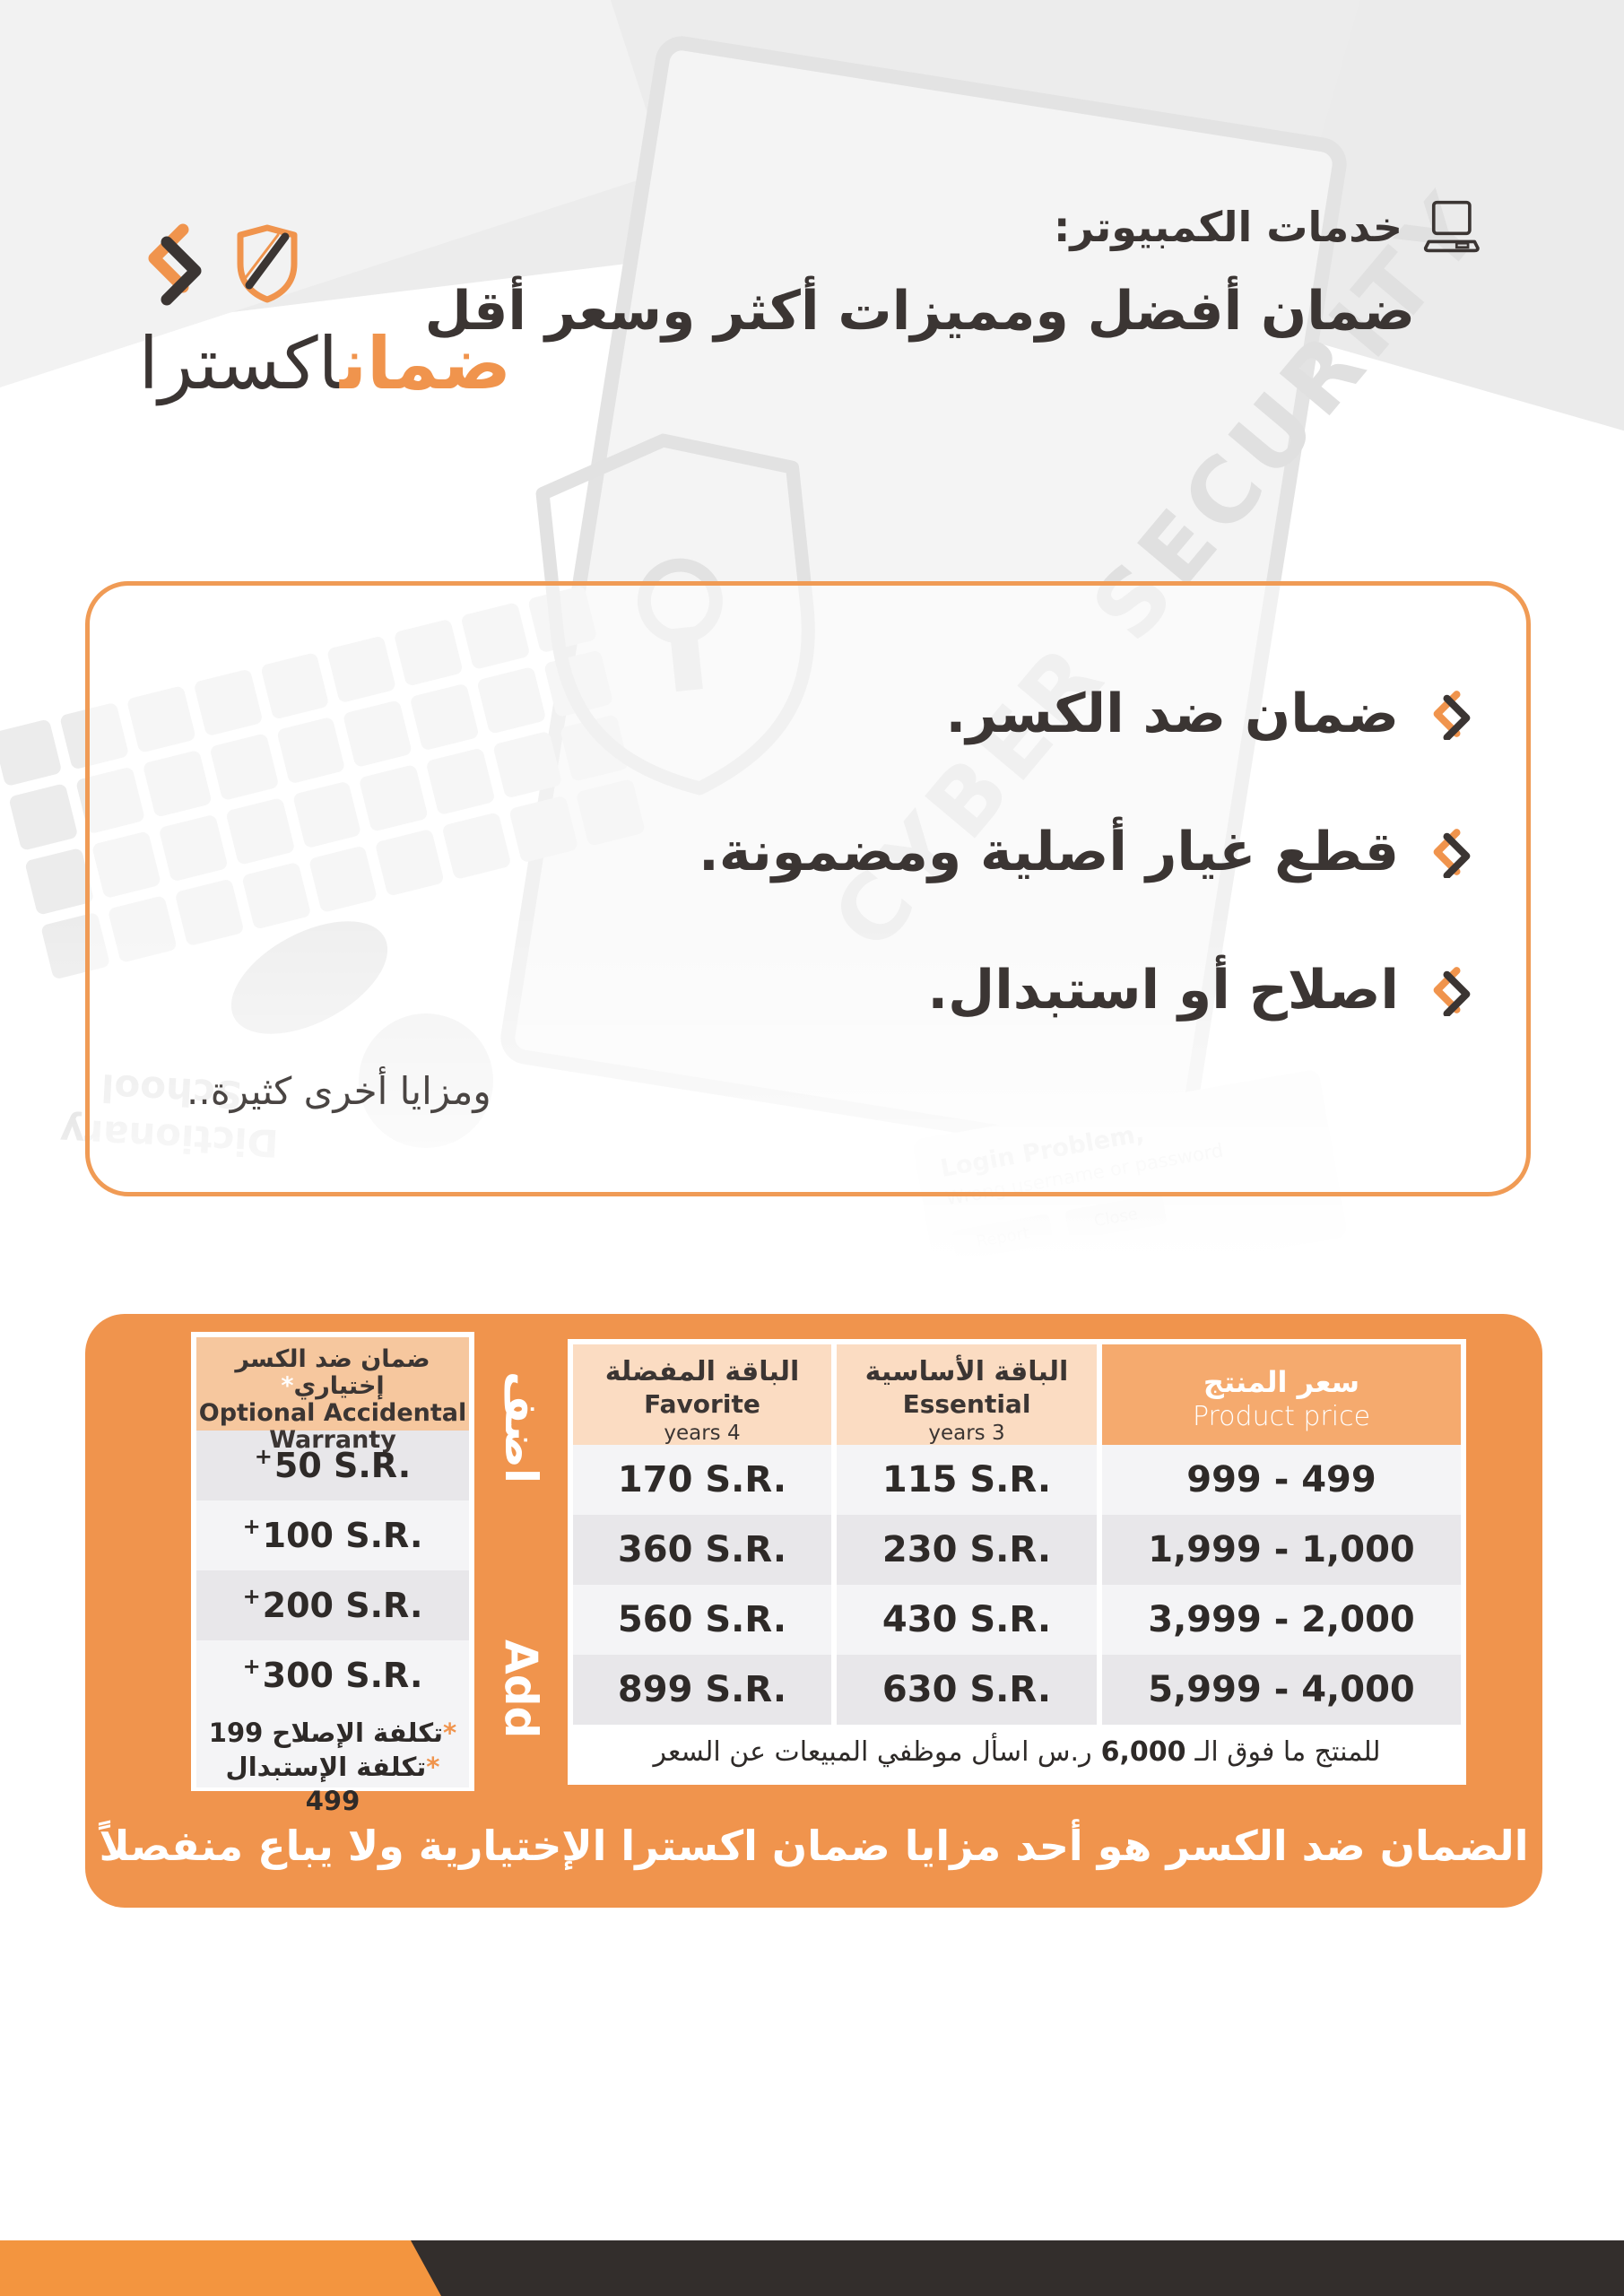 This screenshot has width=1624, height=2296. I want to click on price-cell: 560 S.R., so click(702, 1620).